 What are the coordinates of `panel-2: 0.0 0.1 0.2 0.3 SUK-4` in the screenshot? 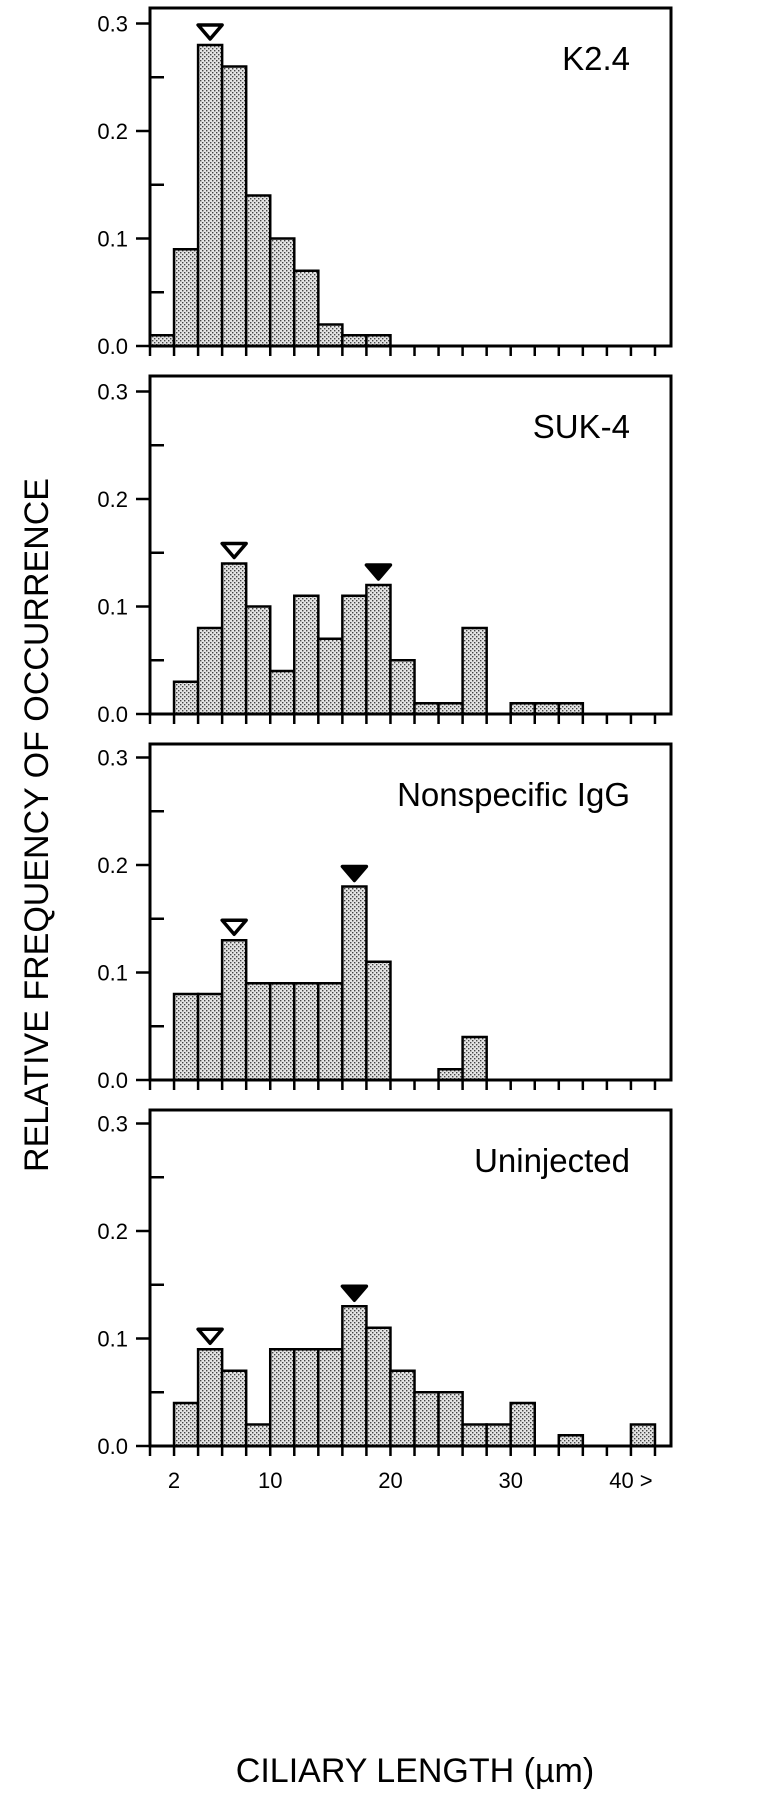 It's located at (385, 550).